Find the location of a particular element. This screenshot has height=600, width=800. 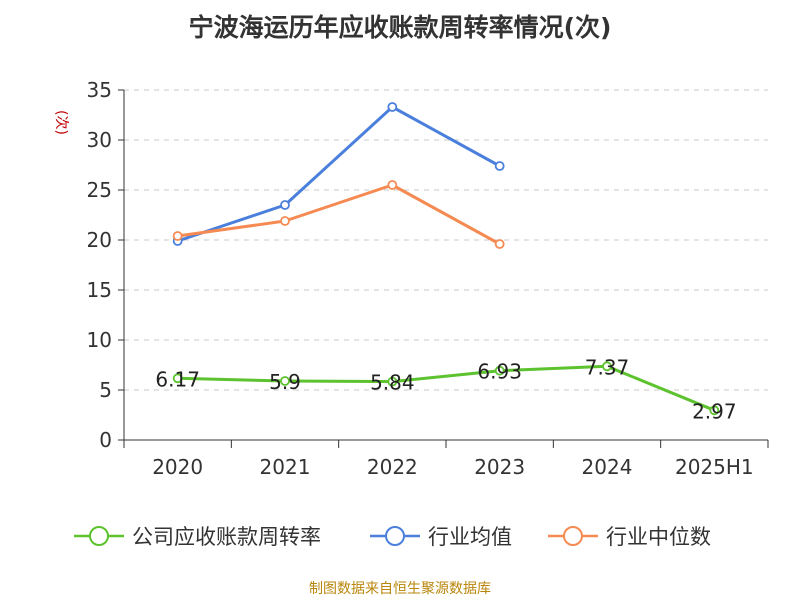

legend: 公司应收账款周转率 行业均值 行业中位数 is located at coordinates (400, 536).